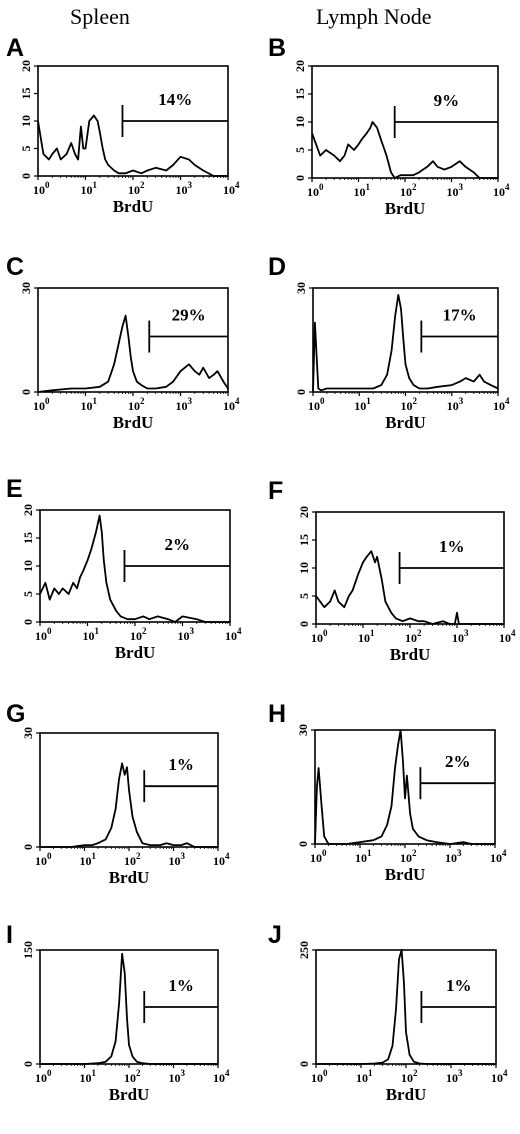 This screenshot has height=1134, width=520. Describe the element at coordinates (28, 538) in the screenshot. I see `y-tick-label-e-3: 15` at that location.